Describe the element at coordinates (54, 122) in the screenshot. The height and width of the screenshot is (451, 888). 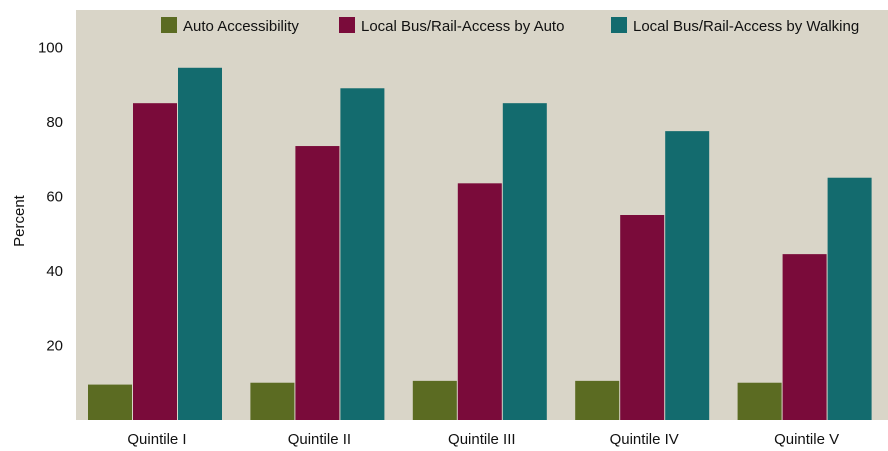
I see `y-tick-label: 80` at that location.